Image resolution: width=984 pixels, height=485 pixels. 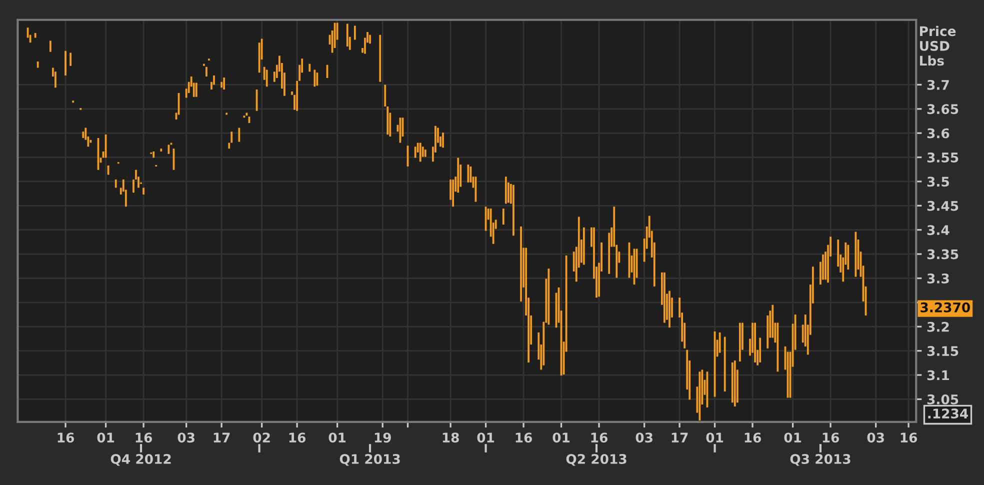 What do you see at coordinates (370, 460) in the screenshot?
I see `x2-tick-label: Q1 2013` at bounding box center [370, 460].